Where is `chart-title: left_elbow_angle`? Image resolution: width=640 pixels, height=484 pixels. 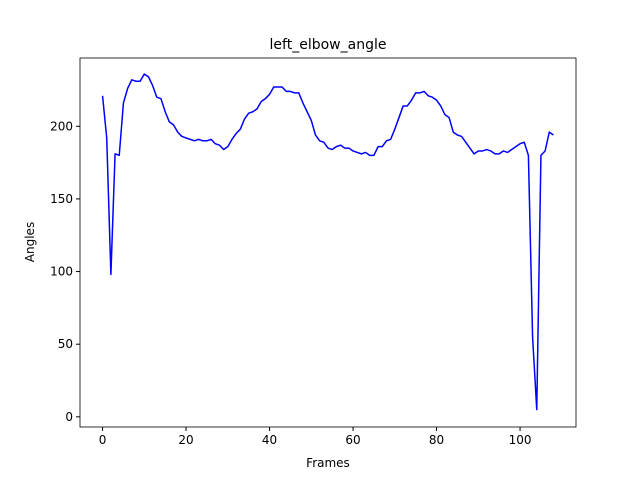
chart-title: left_elbow_angle is located at coordinates (328, 45).